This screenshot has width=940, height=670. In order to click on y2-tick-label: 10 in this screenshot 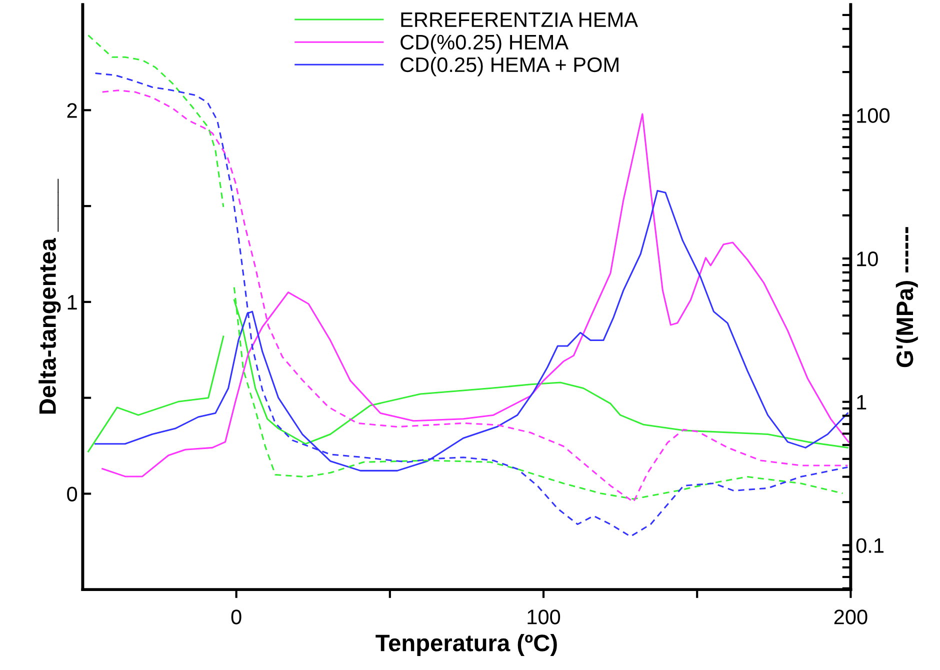, I will do `click(867, 259)`.